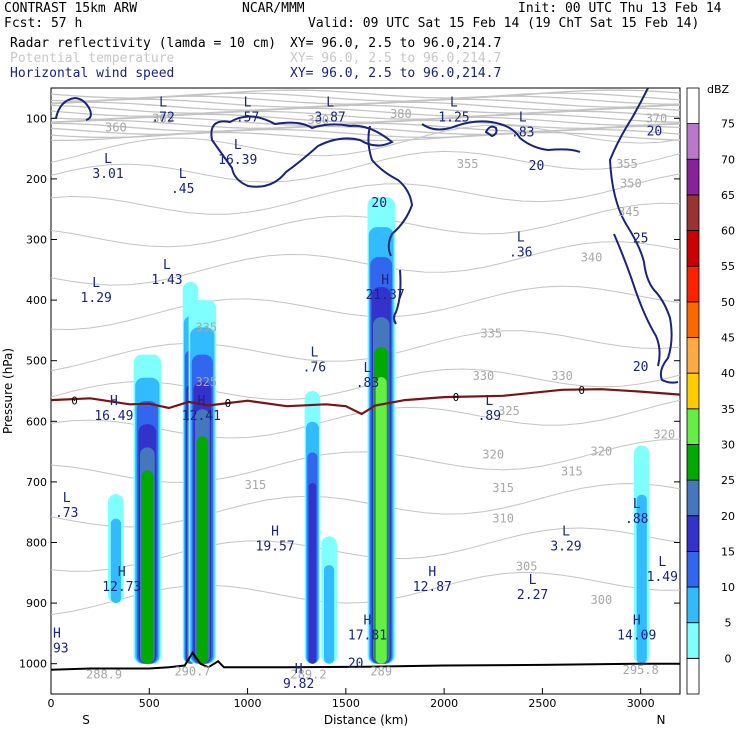 The image size is (740, 740). I want to click on x-tick-label: 0, so click(51, 703).